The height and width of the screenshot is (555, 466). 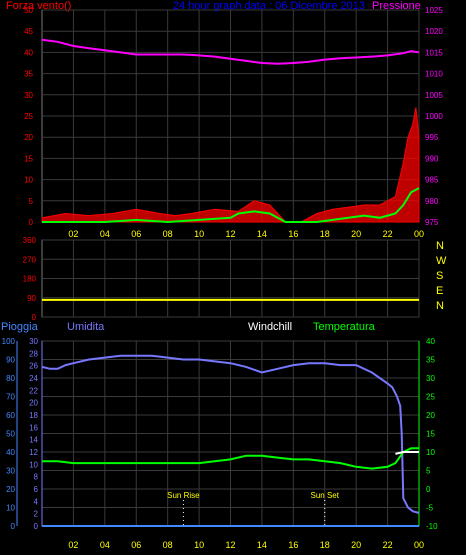 What do you see at coordinates (230, 458) in the screenshot?
I see `temperature-line` at bounding box center [230, 458].